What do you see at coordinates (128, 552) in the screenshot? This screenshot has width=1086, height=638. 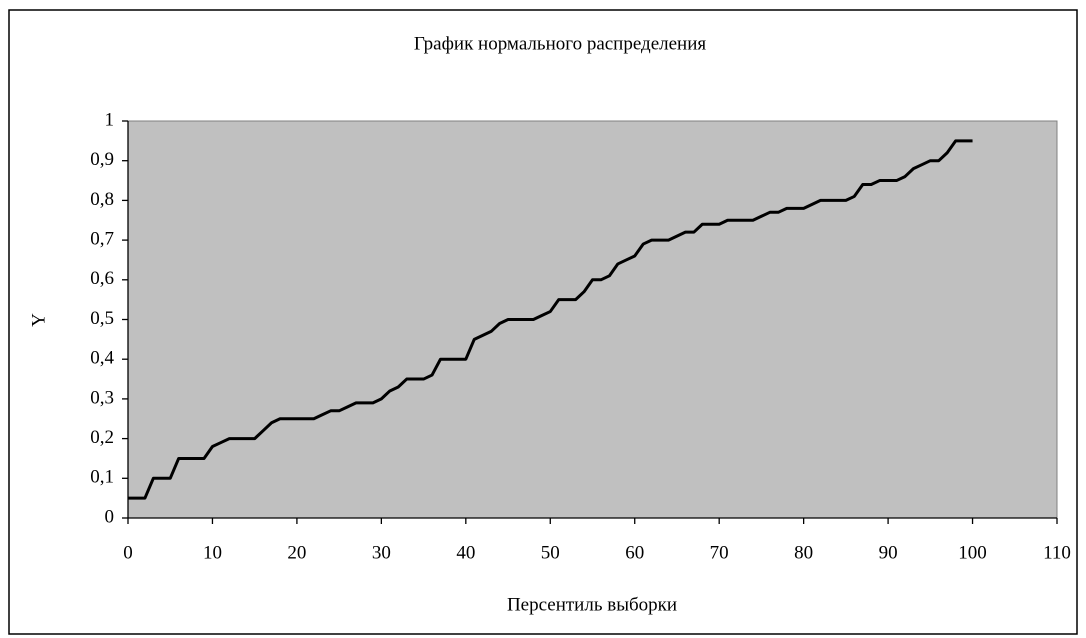 I see `x-tick-label: 0` at bounding box center [128, 552].